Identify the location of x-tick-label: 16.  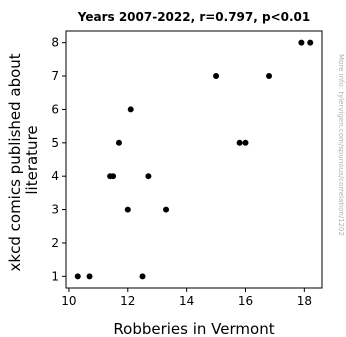
(245, 301).